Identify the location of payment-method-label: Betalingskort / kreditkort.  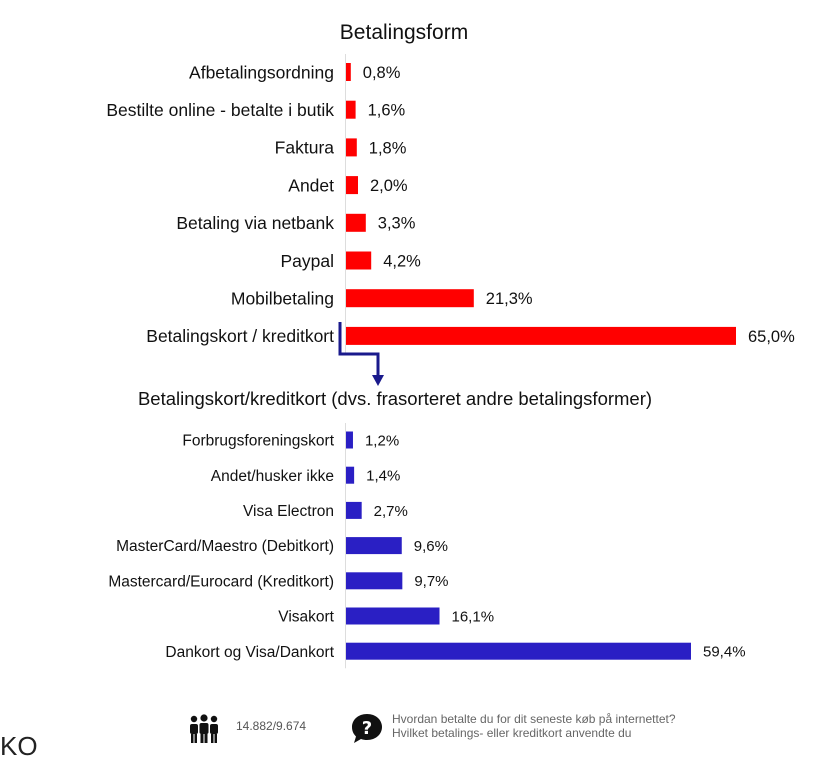
(240, 336).